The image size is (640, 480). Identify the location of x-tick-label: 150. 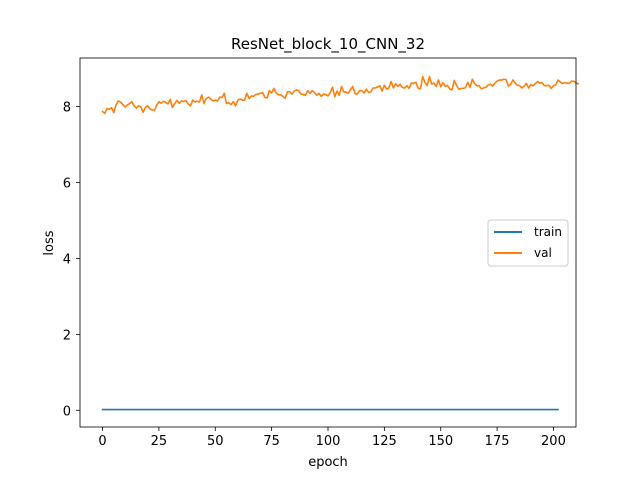
(440, 441).